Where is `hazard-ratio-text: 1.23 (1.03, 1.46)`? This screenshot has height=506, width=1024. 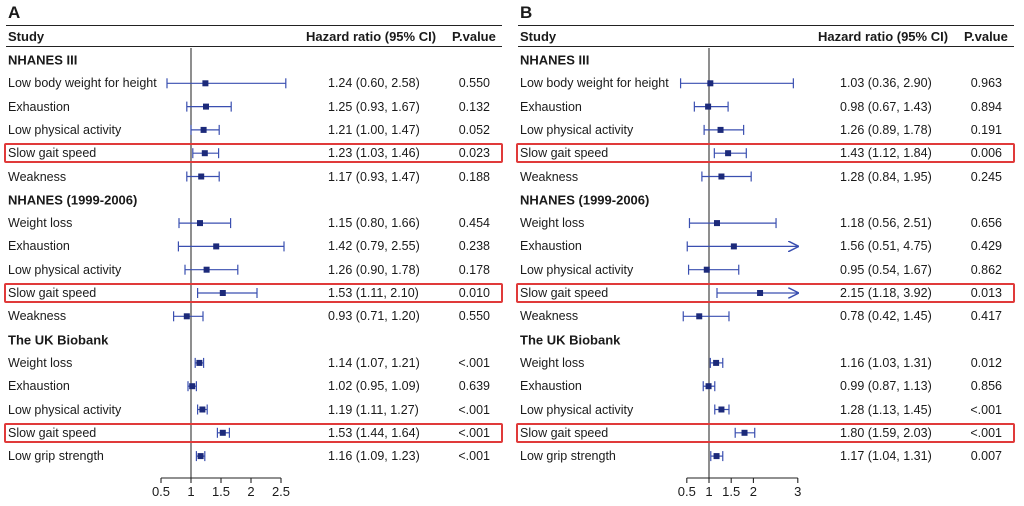 hazard-ratio-text: 1.23 (1.03, 1.46) is located at coordinates (374, 153).